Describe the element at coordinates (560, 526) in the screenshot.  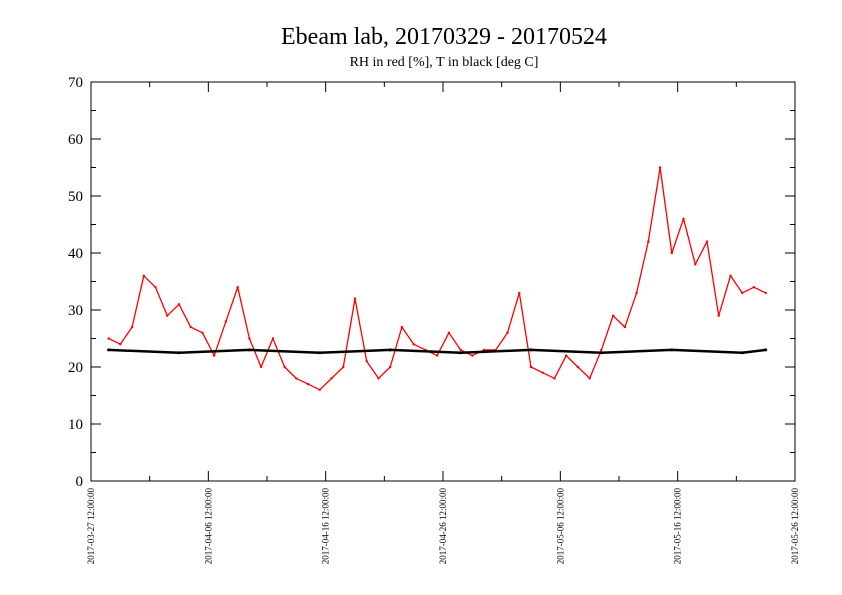
I see `x-tick-label: 2017-05-06 12:00:00` at that location.